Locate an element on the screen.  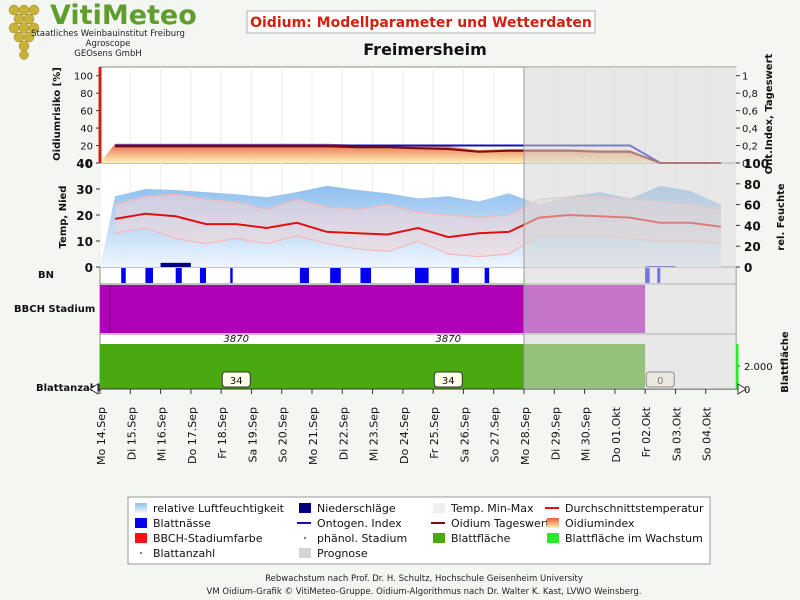
scroll-right-icon is located at coordinates (742, 389).